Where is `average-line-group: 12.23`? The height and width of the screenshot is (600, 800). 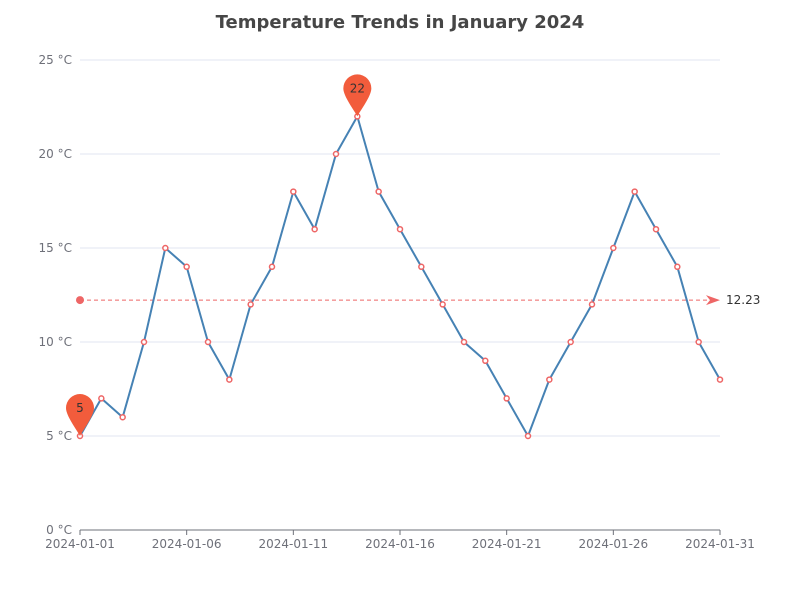
average-line-group: 12.23 is located at coordinates (418, 300).